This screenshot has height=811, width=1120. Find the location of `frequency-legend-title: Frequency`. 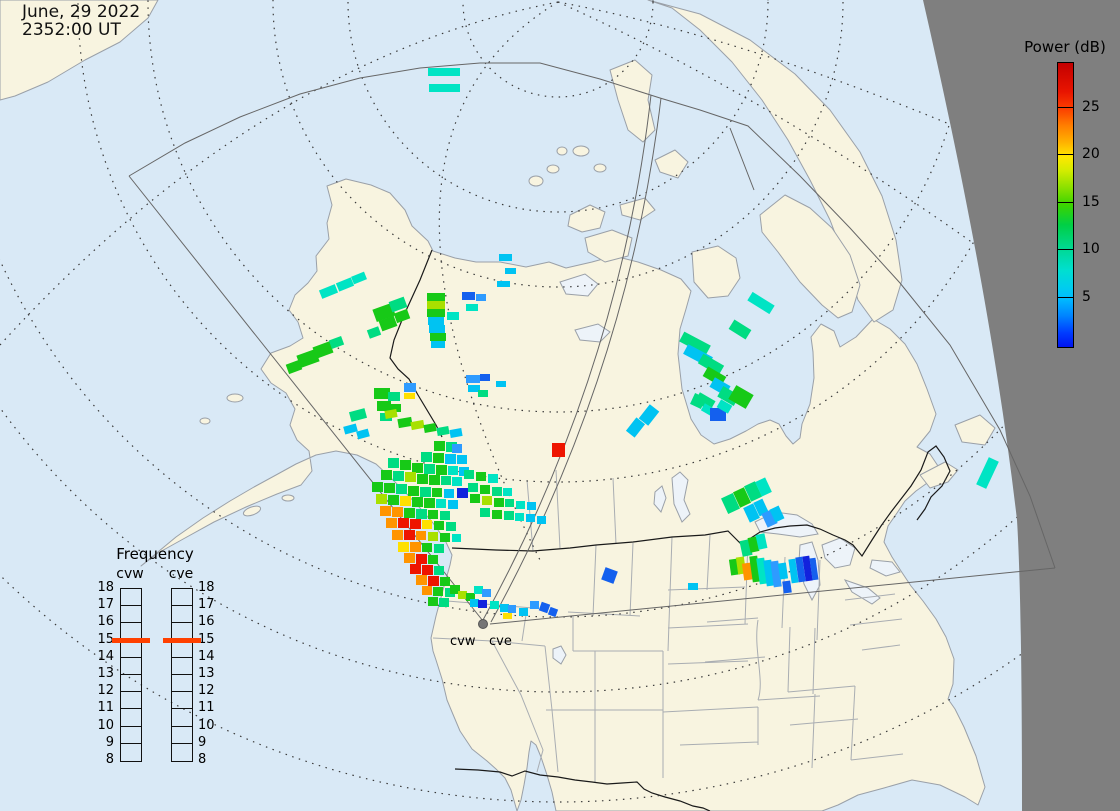

frequency-legend-title: Frequency is located at coordinates (155, 554).